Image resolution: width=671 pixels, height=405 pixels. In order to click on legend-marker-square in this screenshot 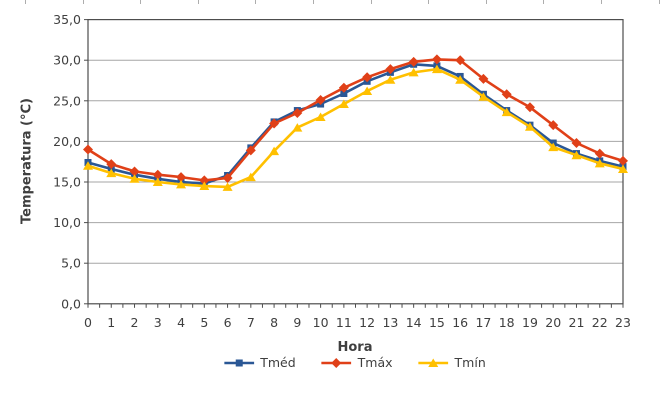, I will do `click(239, 362)`.